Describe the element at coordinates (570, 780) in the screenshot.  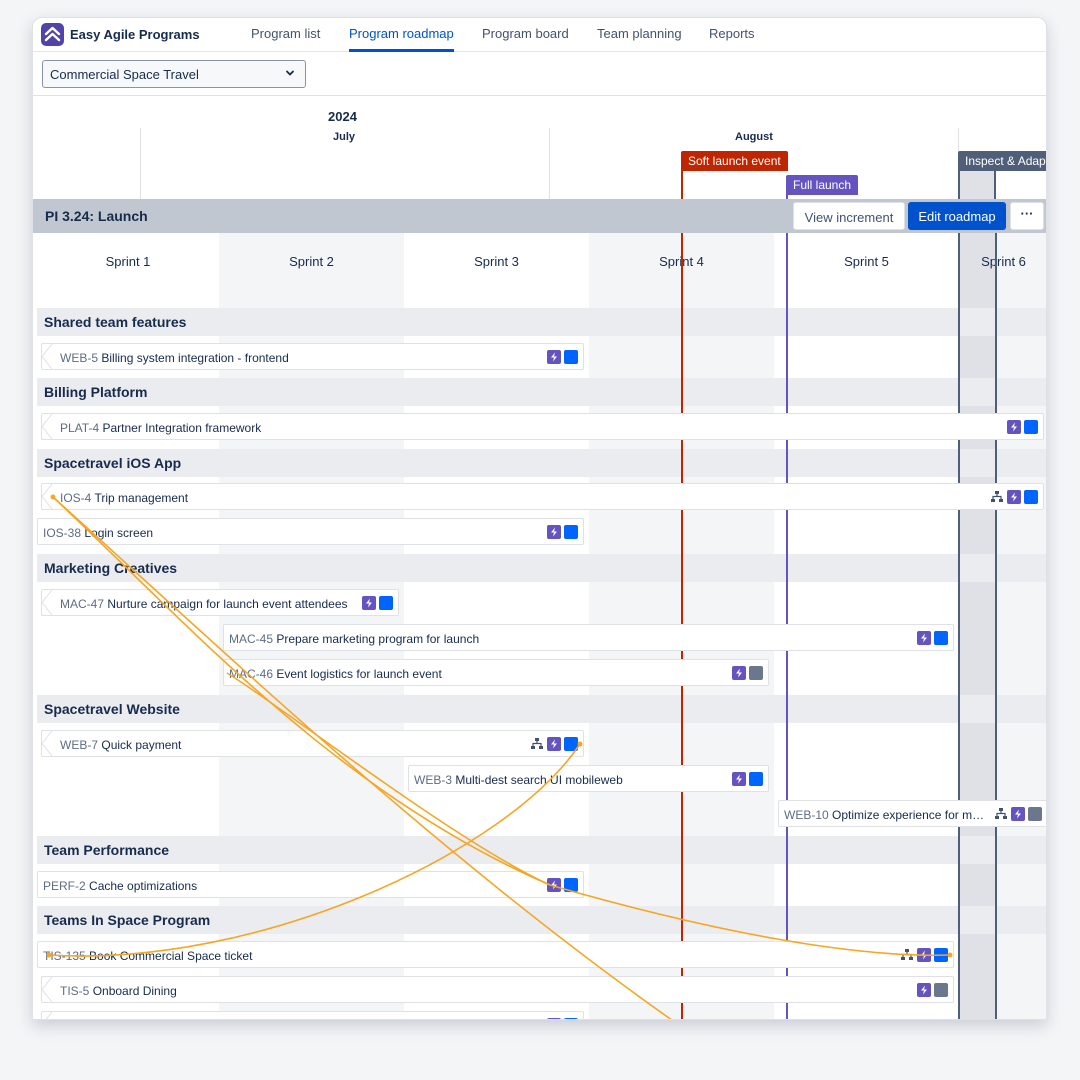
I see `item-text: WEB-3 Multi-dest search UI mobileweb` at that location.